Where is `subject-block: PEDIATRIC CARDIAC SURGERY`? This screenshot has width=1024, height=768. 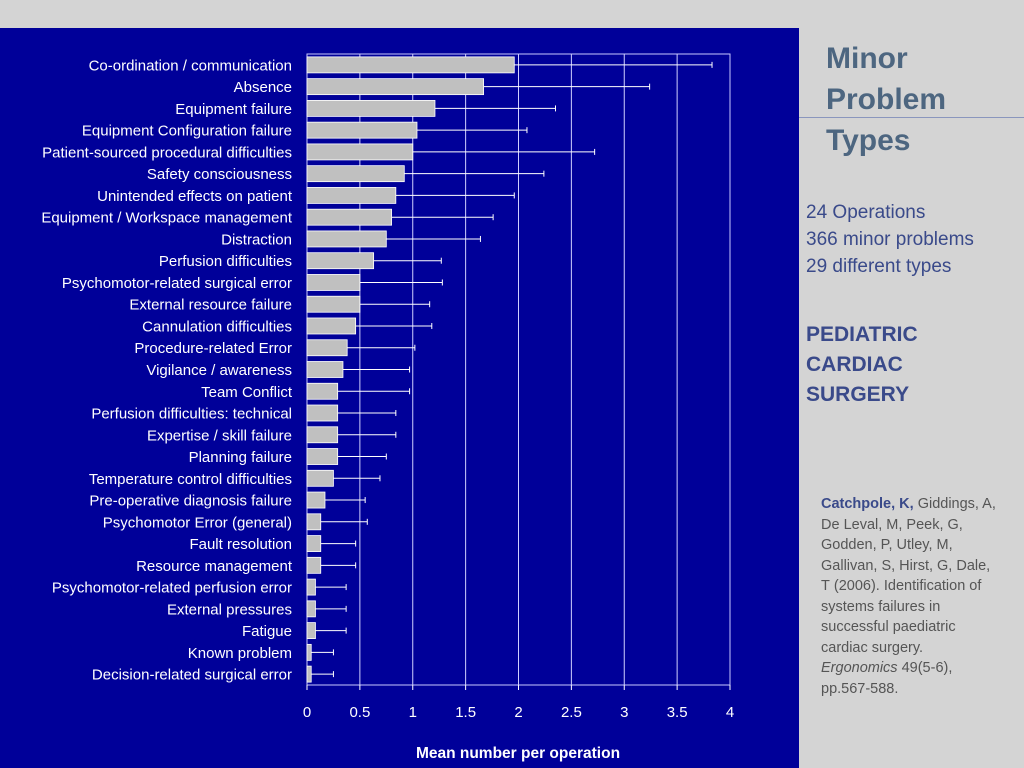 subject-block: PEDIATRIC CARDIAC SURGERY is located at coordinates (862, 365).